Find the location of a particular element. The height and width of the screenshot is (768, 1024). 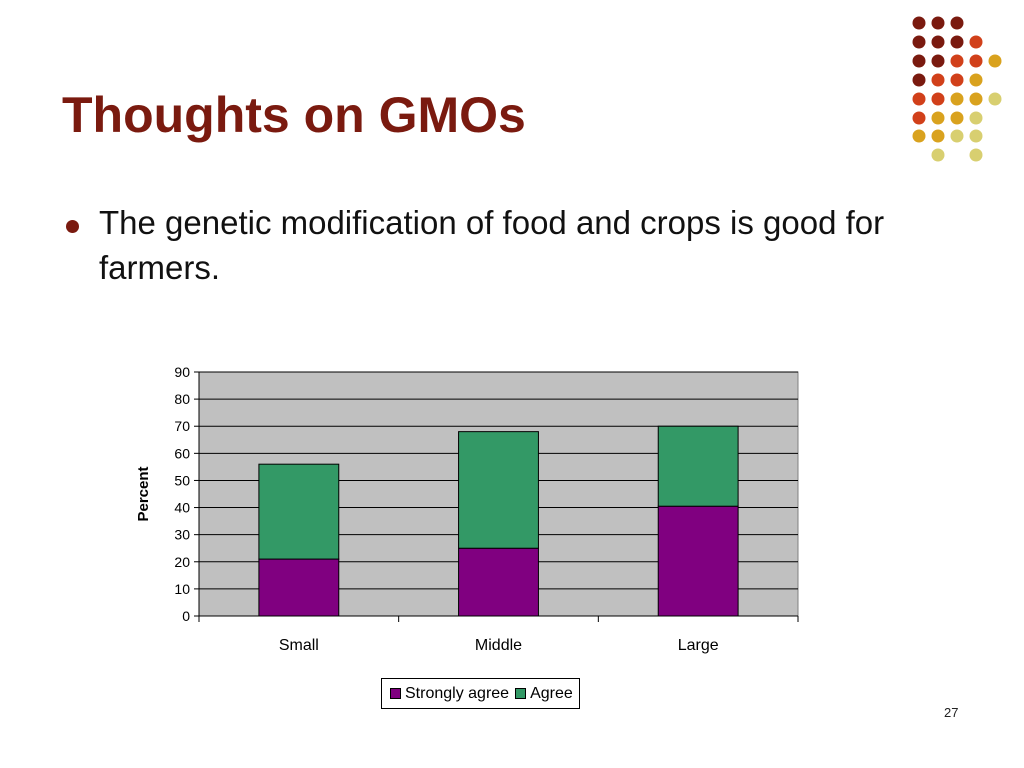

y-tick-label: 10 is located at coordinates (182, 589).